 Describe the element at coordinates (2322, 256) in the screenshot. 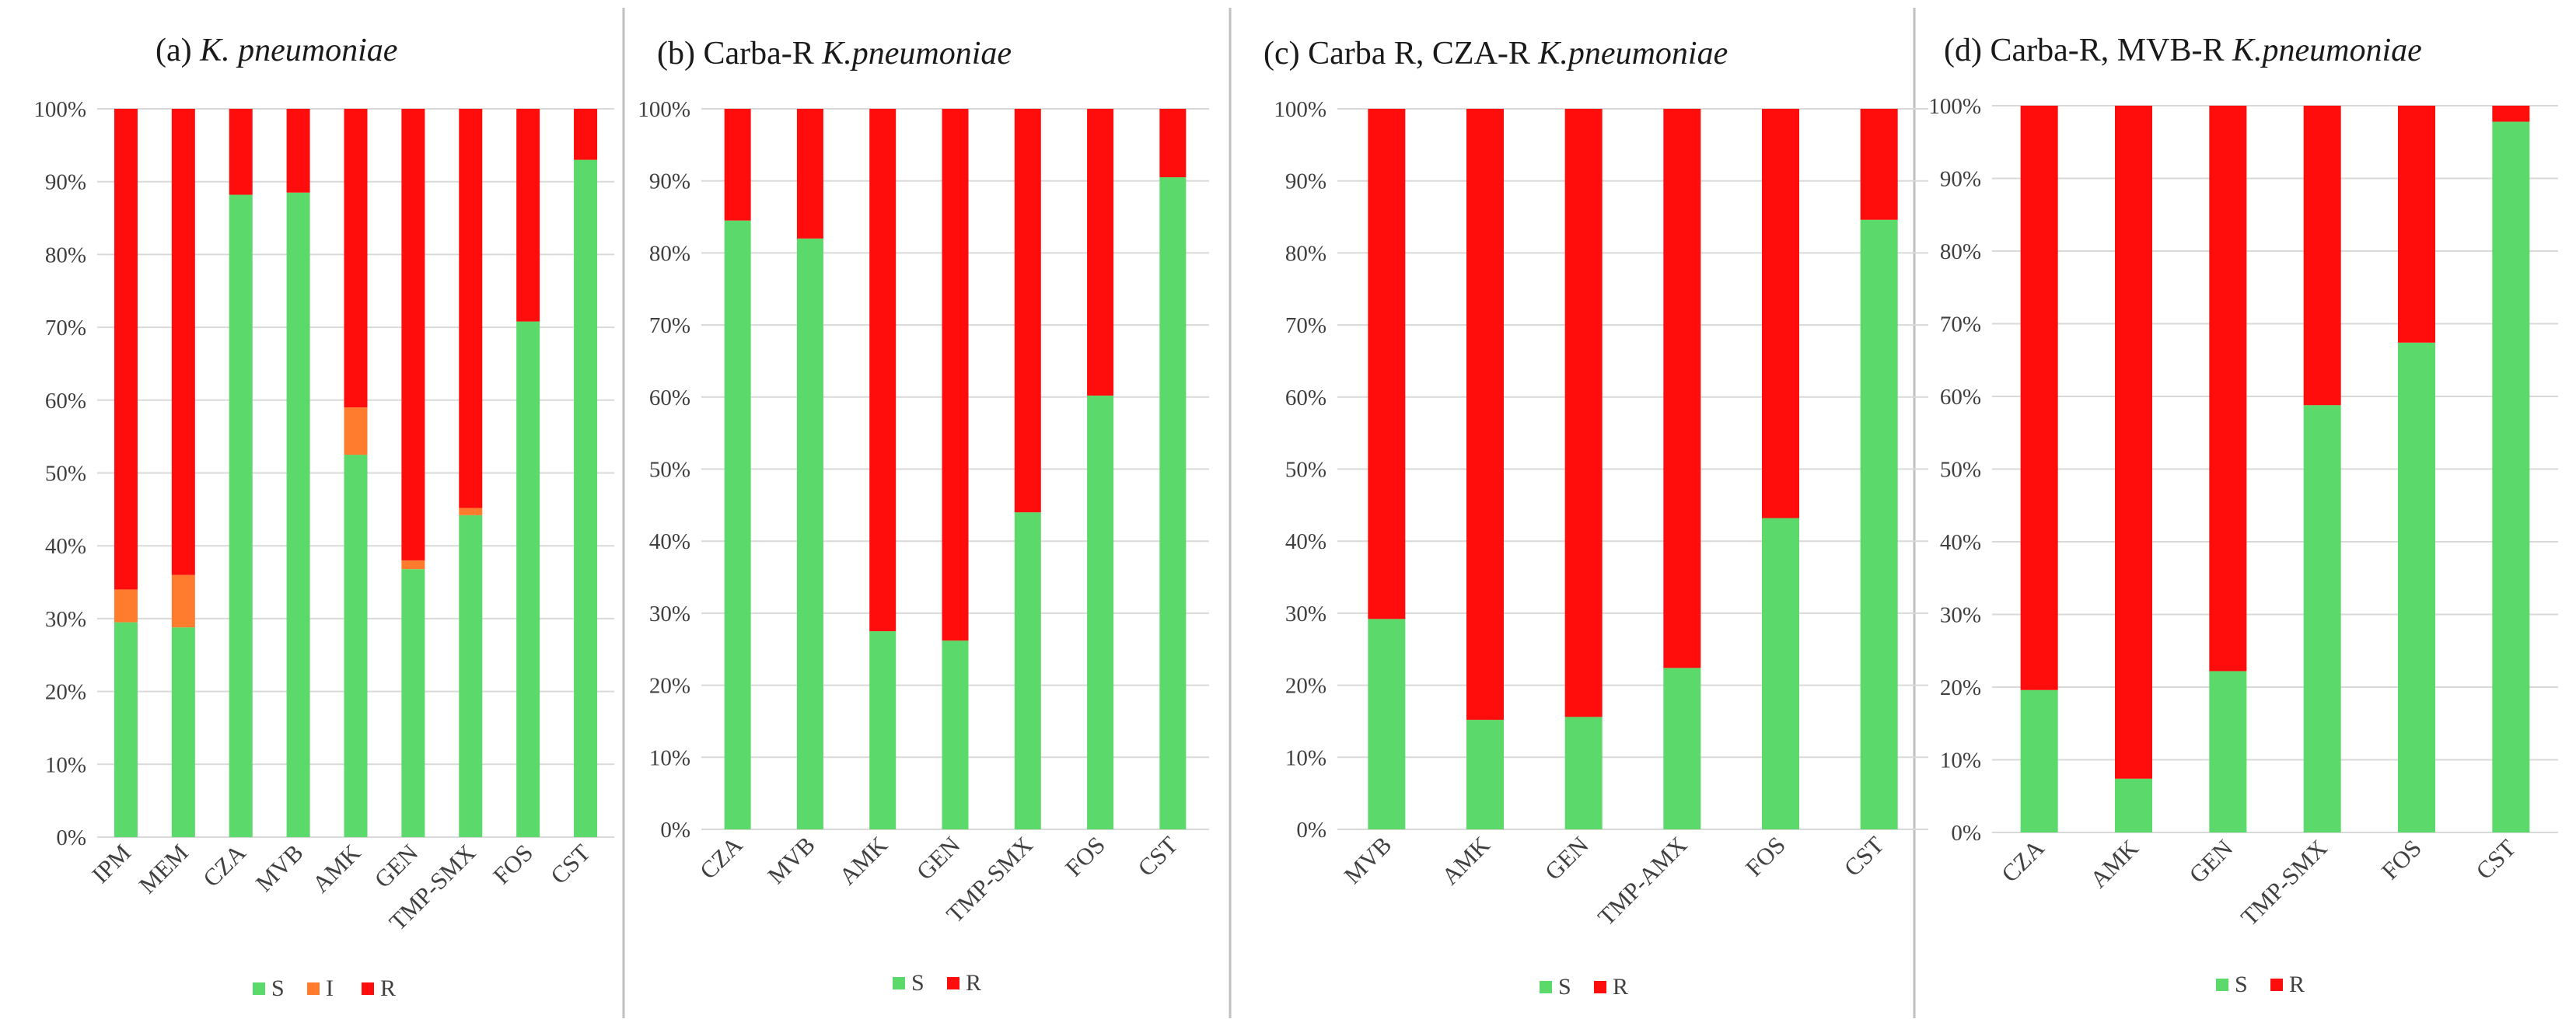

I see `bar-R-TMP-SMX` at that location.